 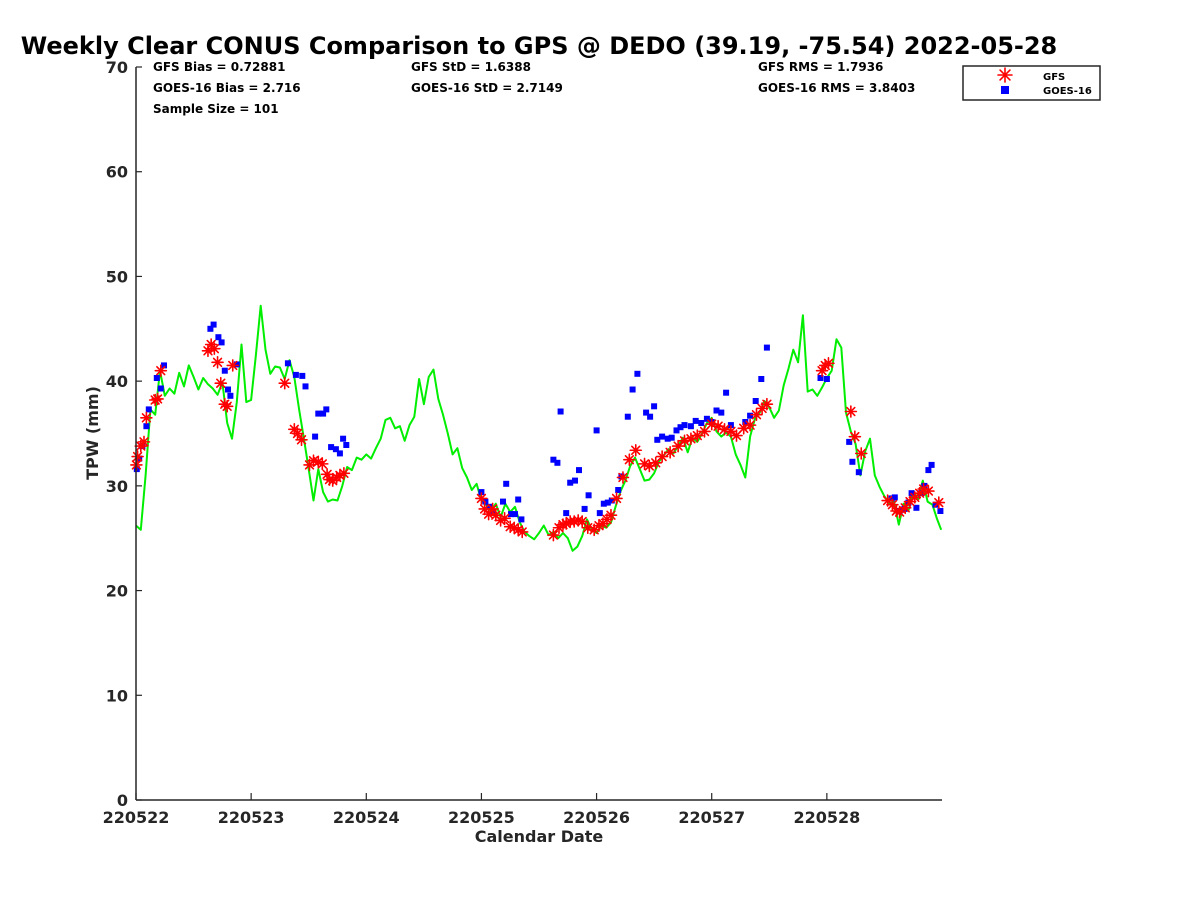 I want to click on legend-gfs-label: GFS, so click(x=1054, y=77).